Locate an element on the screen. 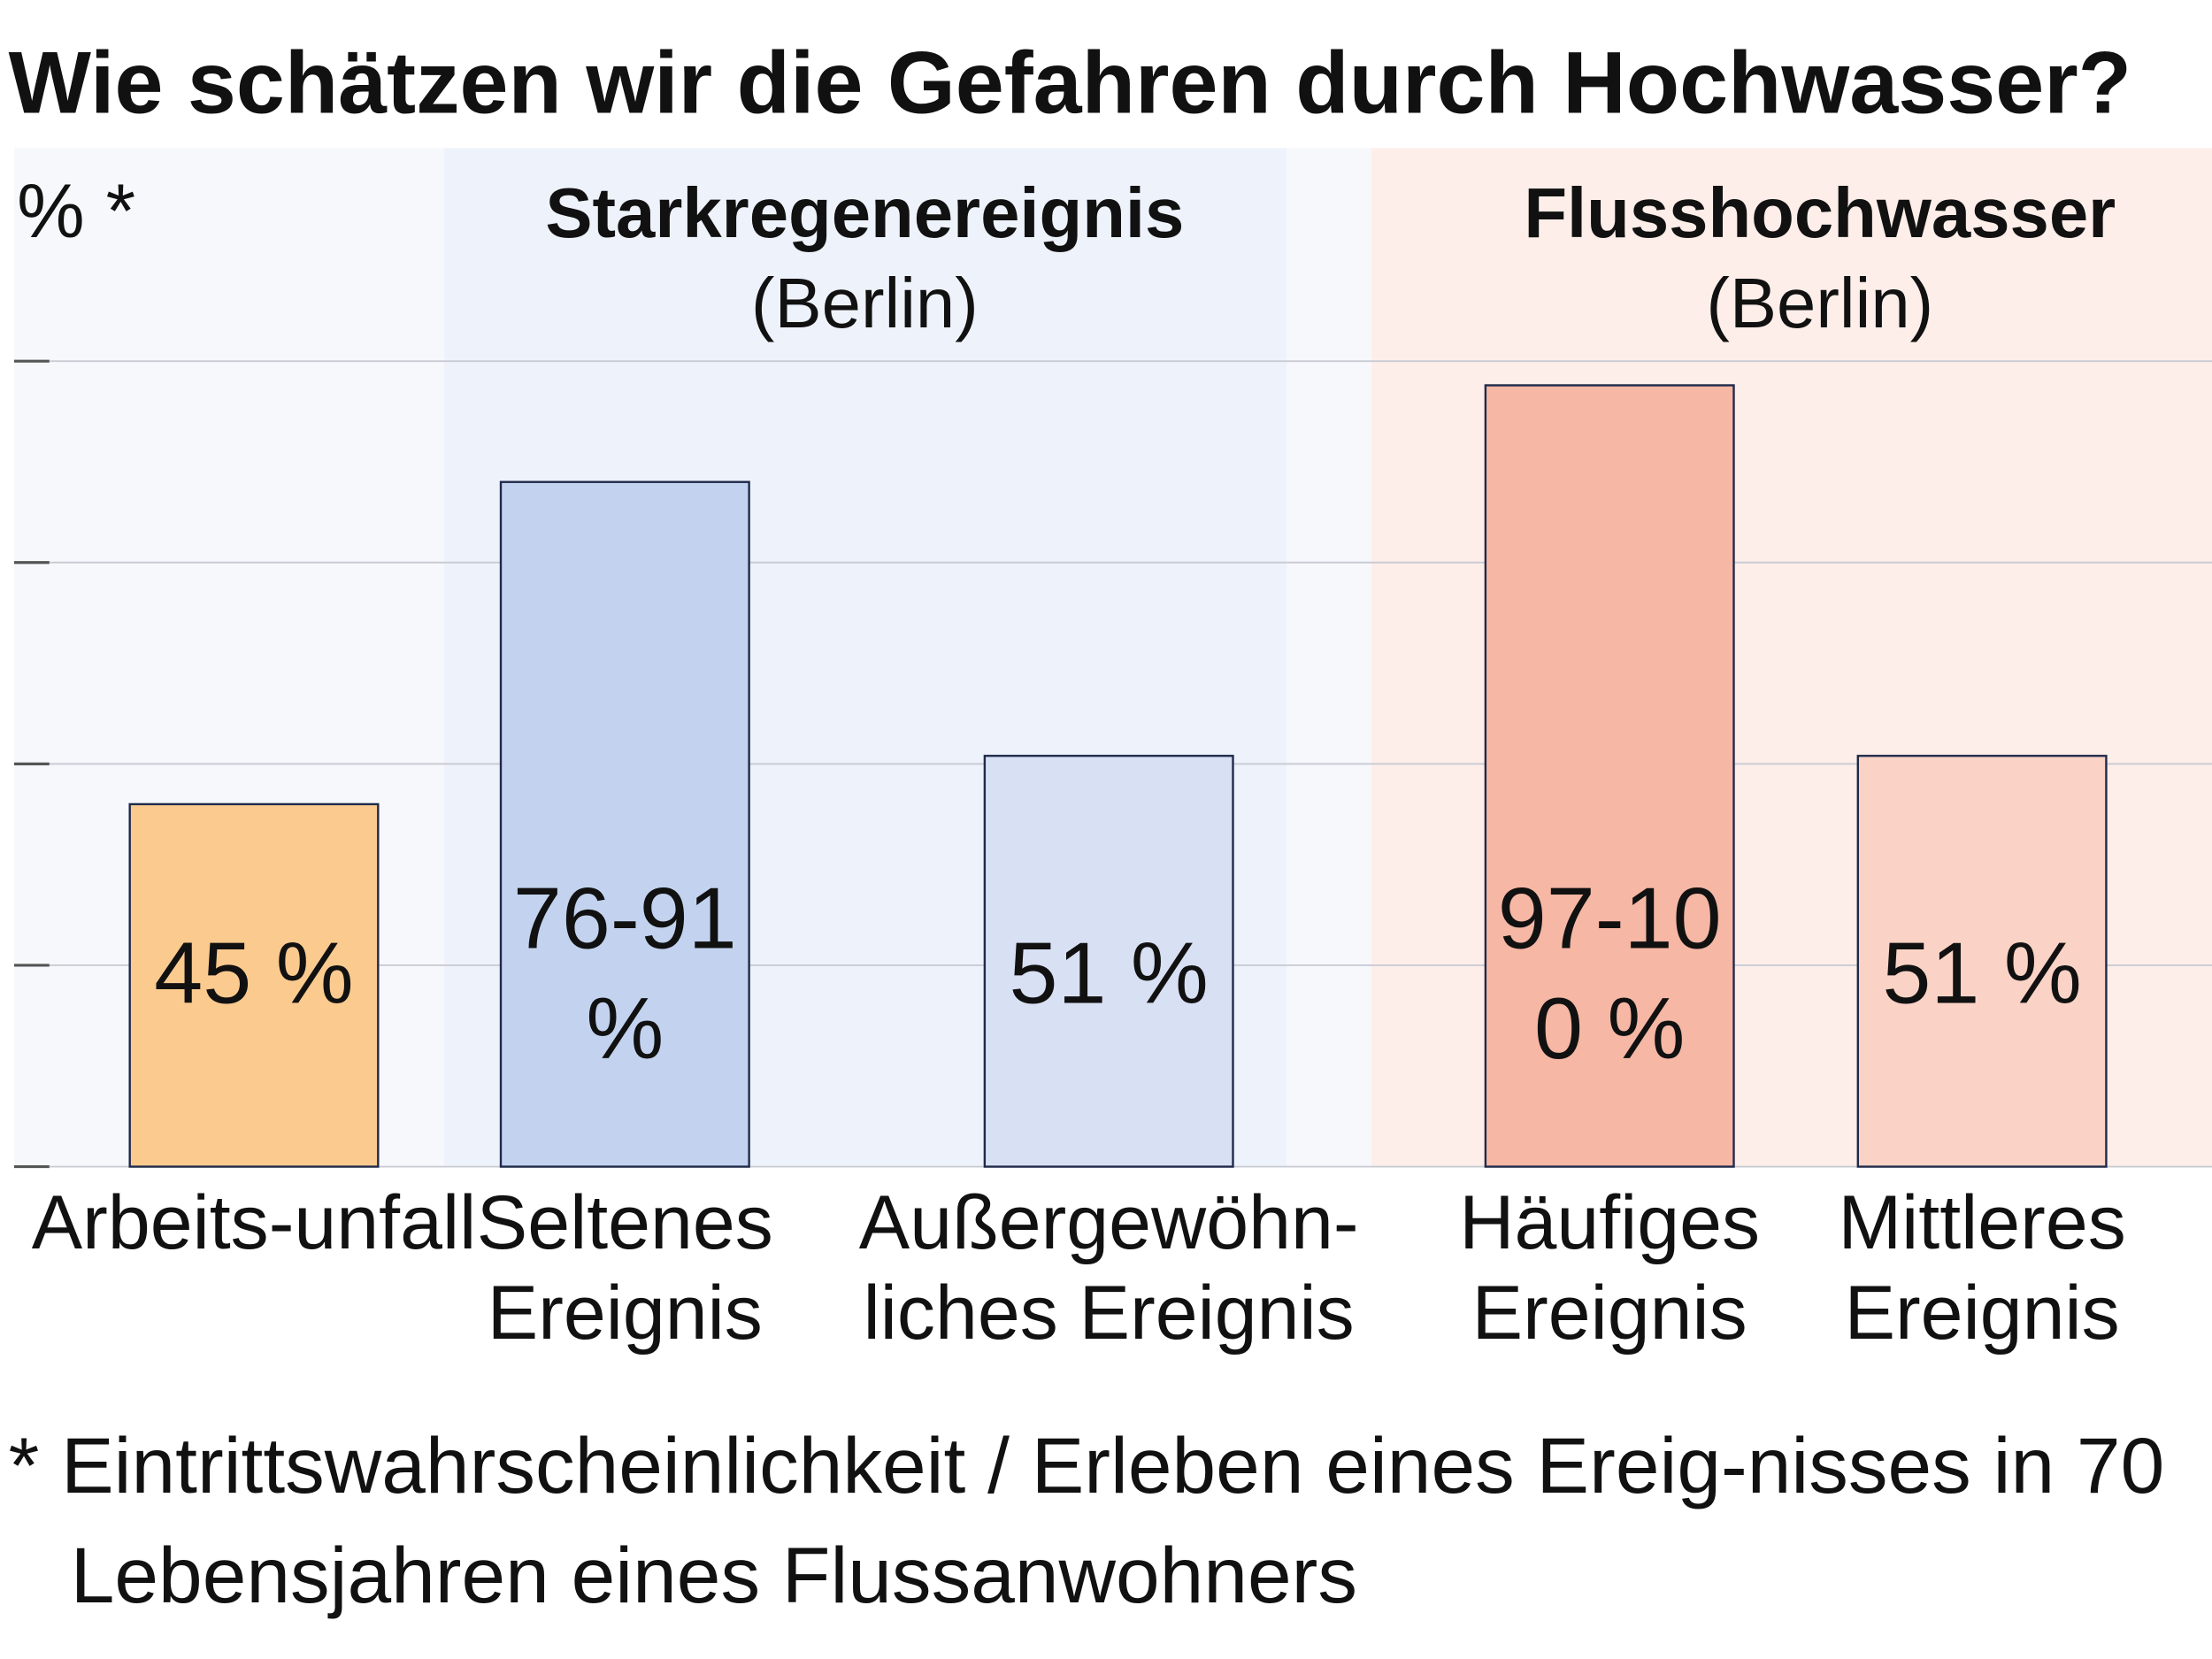  x-tick-label: Außergewöhn-liches Ereignis is located at coordinates (1109, 1268).